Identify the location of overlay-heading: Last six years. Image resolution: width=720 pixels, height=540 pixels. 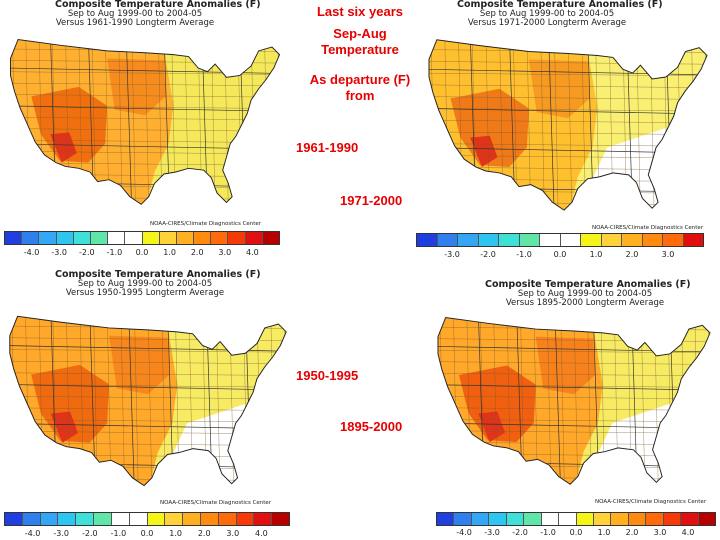
(359, 11).